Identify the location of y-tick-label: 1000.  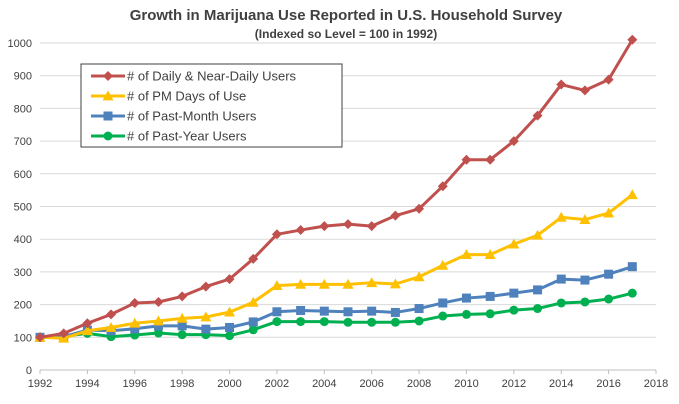
(20, 44).